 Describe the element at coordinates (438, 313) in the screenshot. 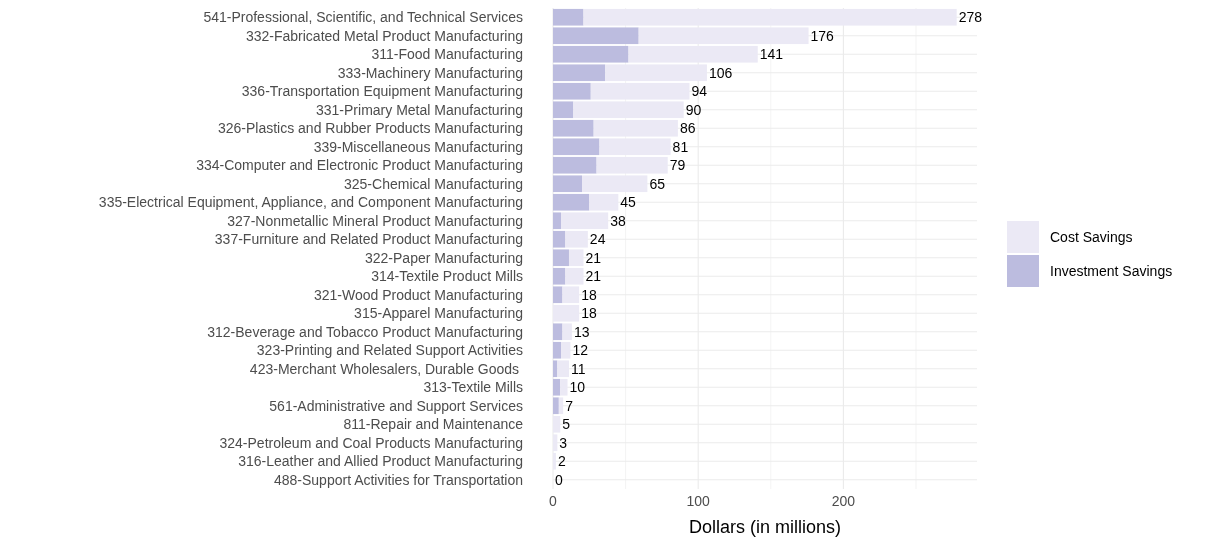

I see `y-tick-label: 315-Apparel Manufacturing` at that location.